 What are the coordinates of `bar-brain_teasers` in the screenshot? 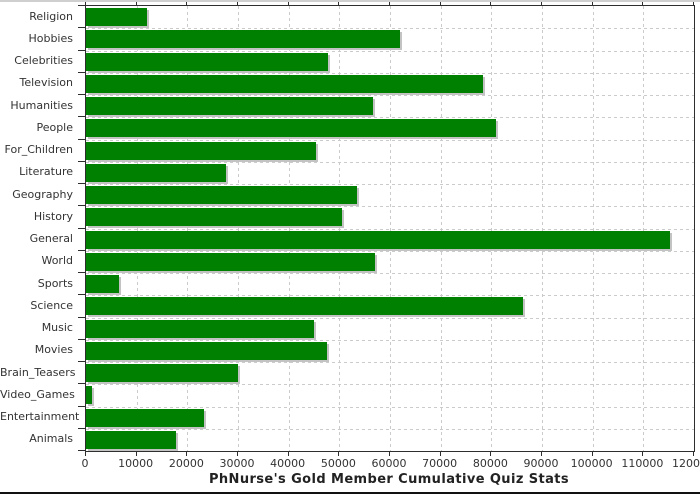 It's located at (162, 373).